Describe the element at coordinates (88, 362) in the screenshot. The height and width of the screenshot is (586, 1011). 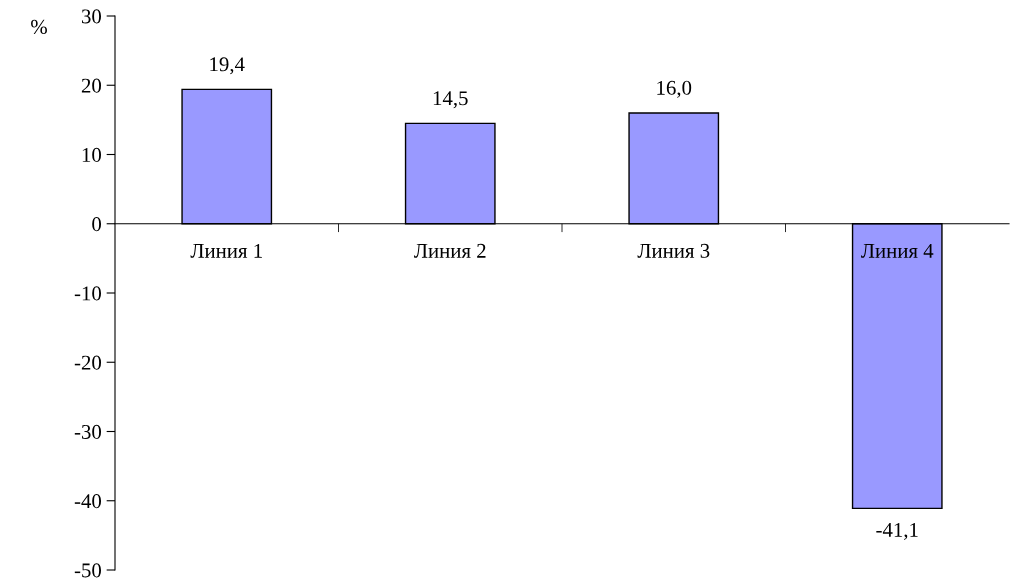
I see `y-tick-label: -20` at that location.